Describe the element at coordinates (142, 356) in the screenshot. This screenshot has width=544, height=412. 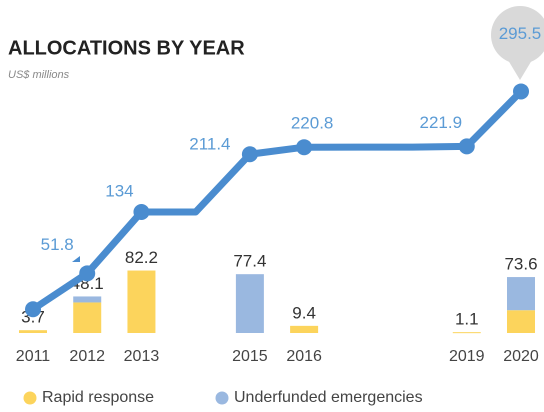
I see `x-tick-label: 2013` at that location.